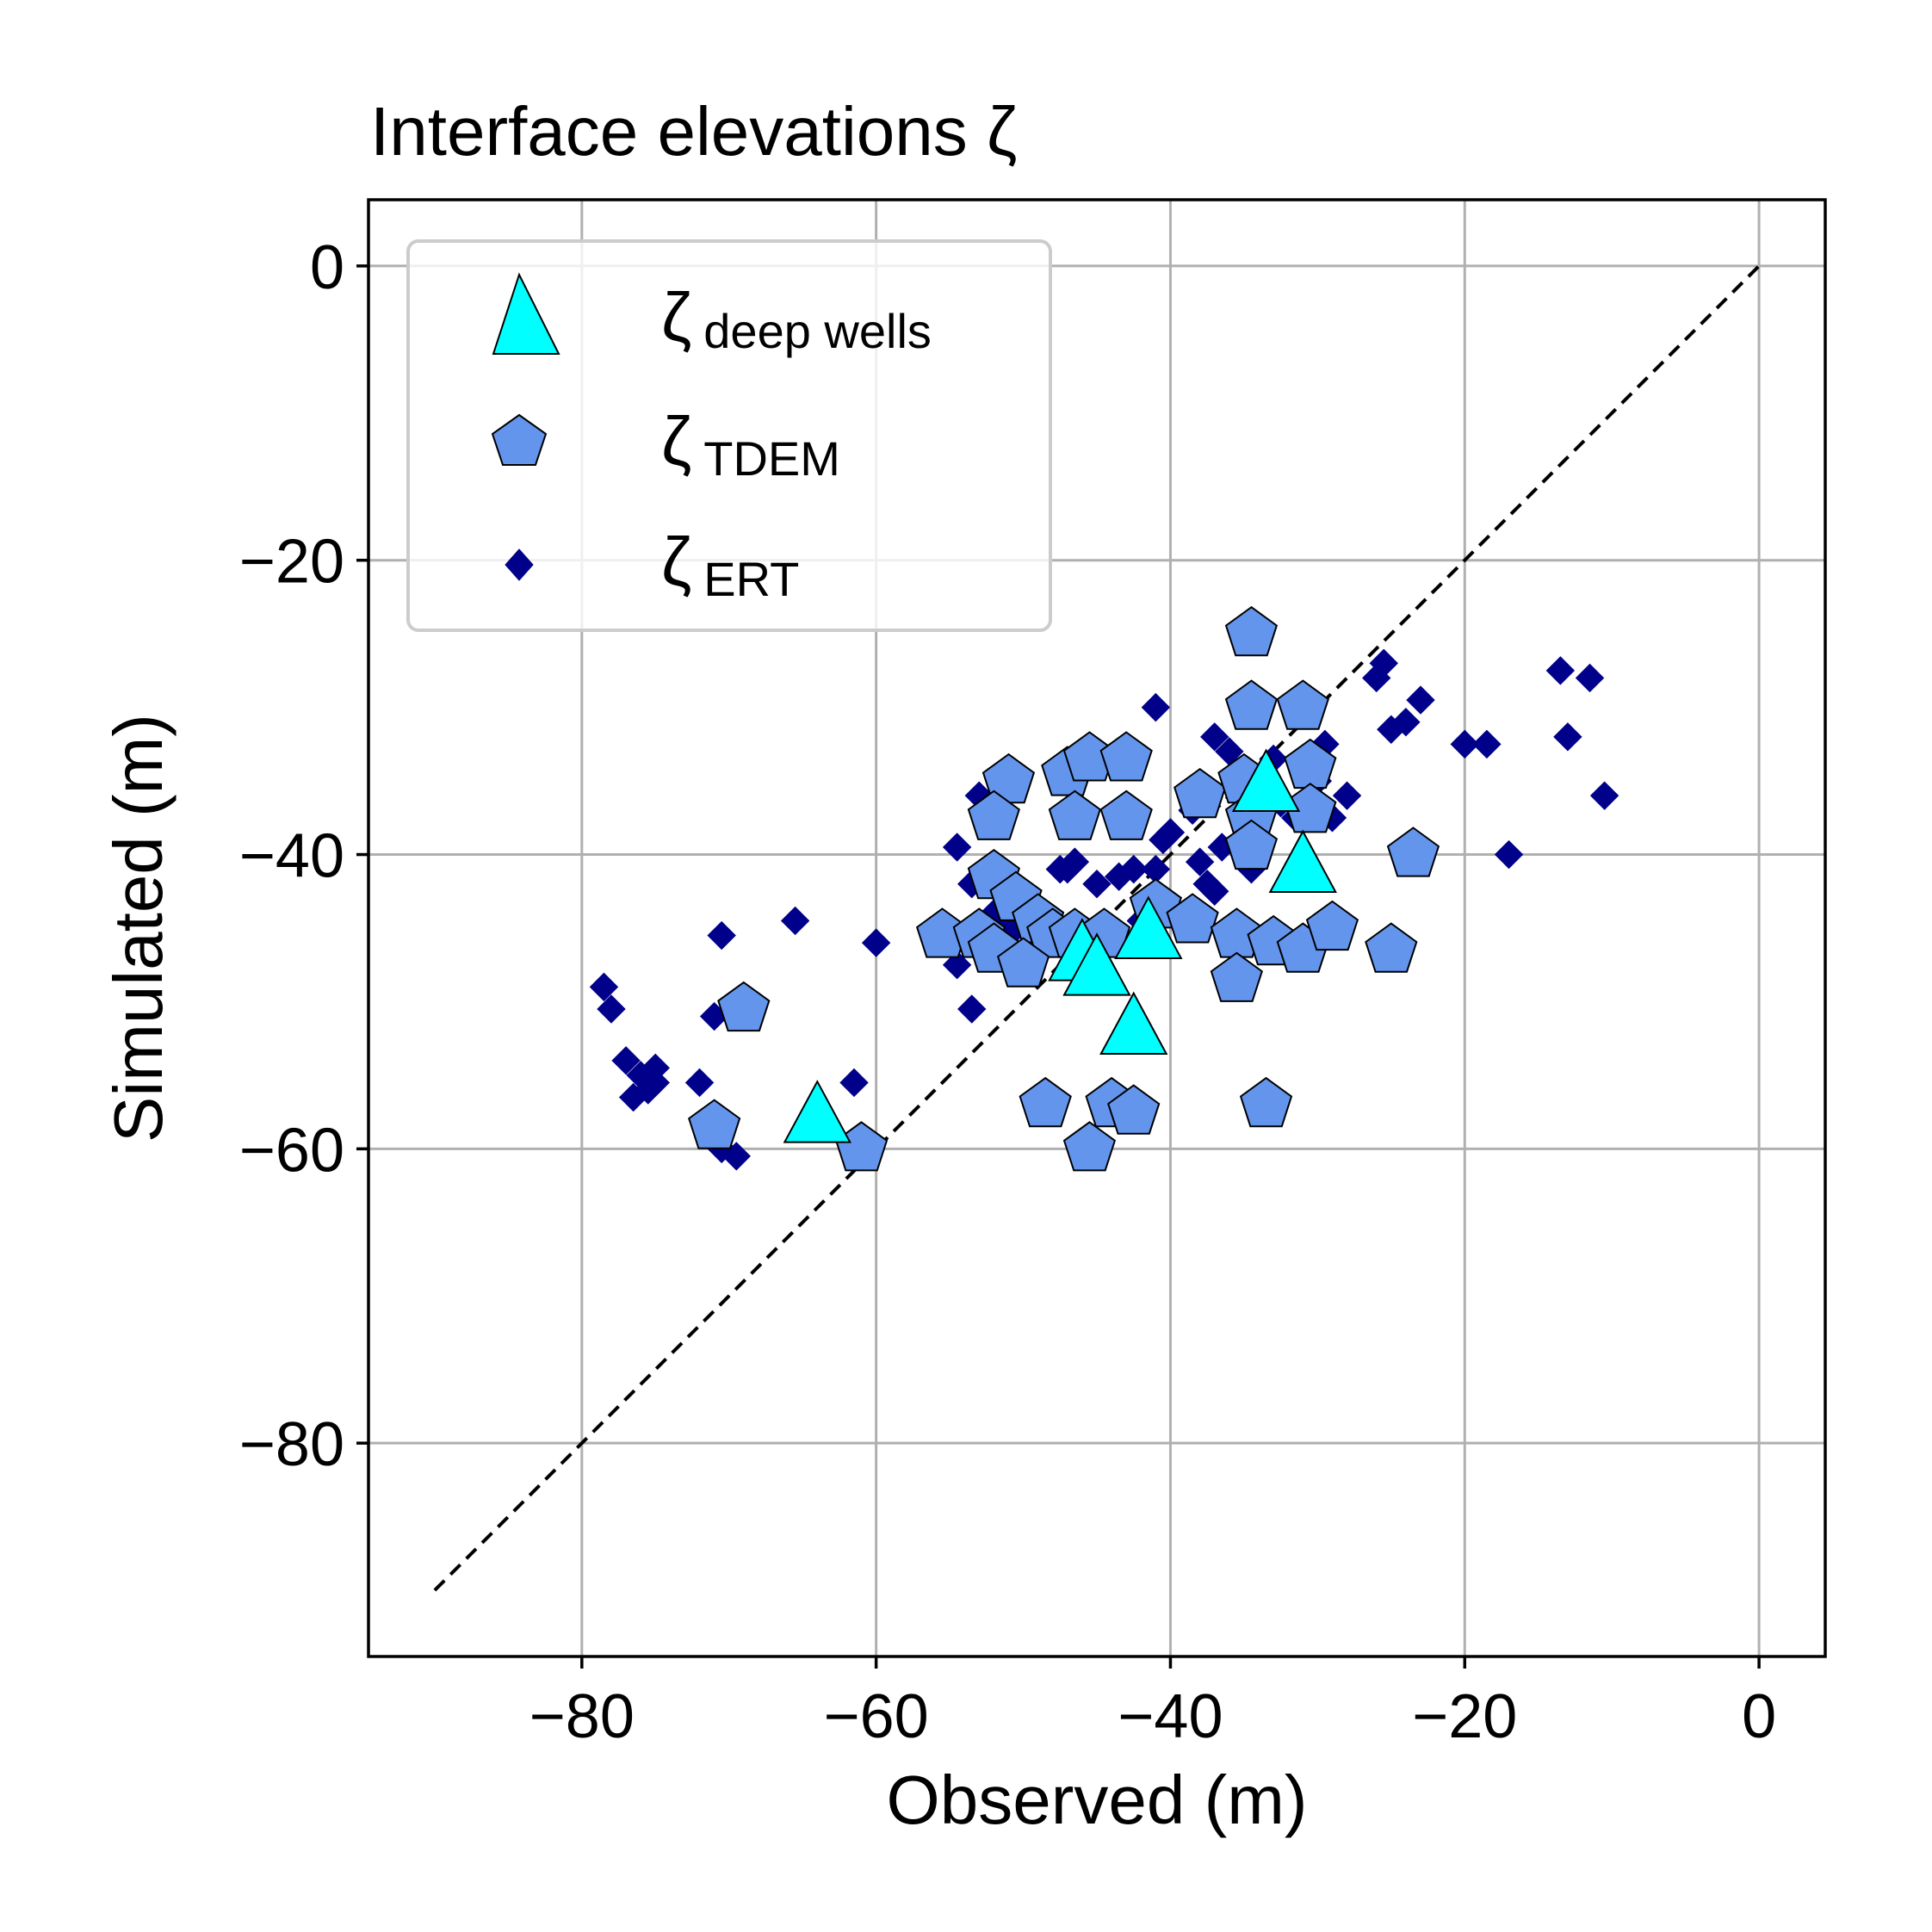  I want to click on legend-entry-tdem: ζ TDEM, so click(666, 445).